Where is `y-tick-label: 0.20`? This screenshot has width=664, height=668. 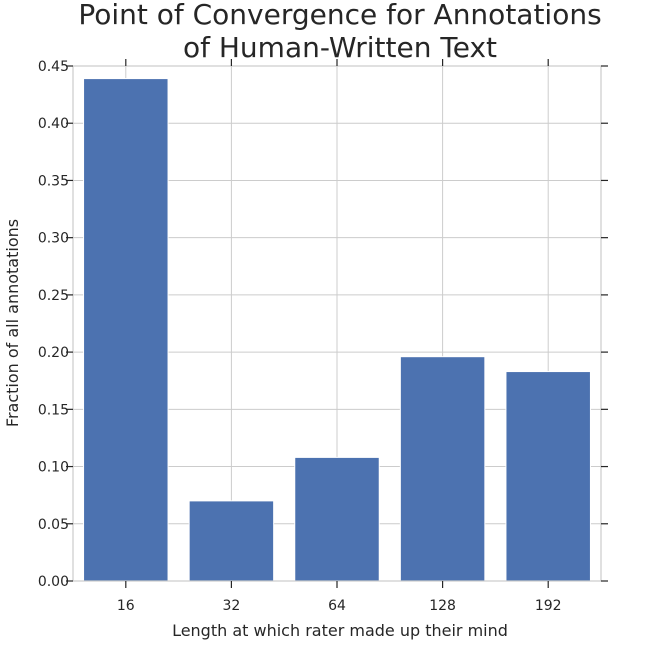 y-tick-label: 0.20 is located at coordinates (53, 353).